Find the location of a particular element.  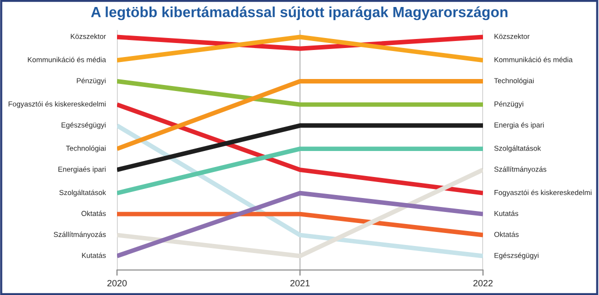

x-tick-label: 2020 is located at coordinates (117, 283).